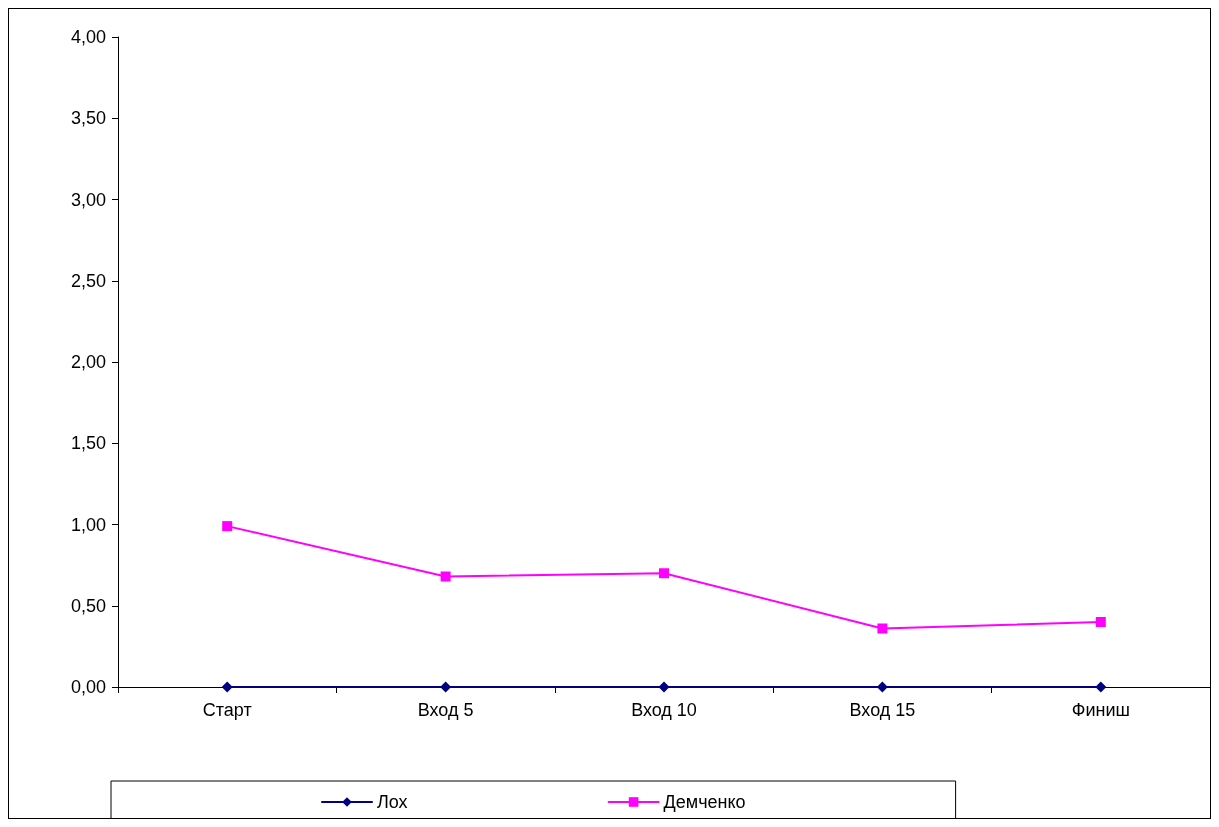 The height and width of the screenshot is (827, 1219). What do you see at coordinates (88, 199) in the screenshot?
I see `y-tick-label: 3,00` at bounding box center [88, 199].